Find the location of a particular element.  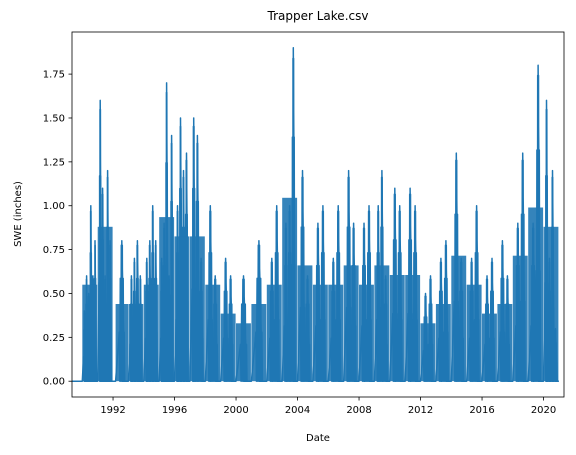

x-tick-label: 2004 is located at coordinates (297, 410).